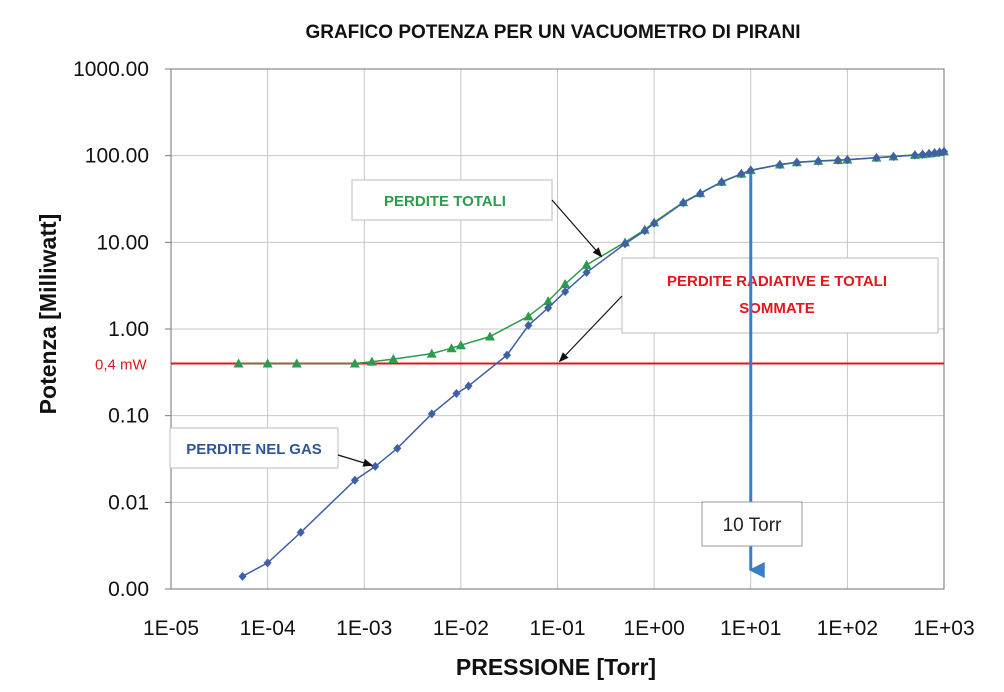 The image size is (1004, 692). I want to click on callout-label-gas: PERDITE NEL GAS, so click(254, 449).